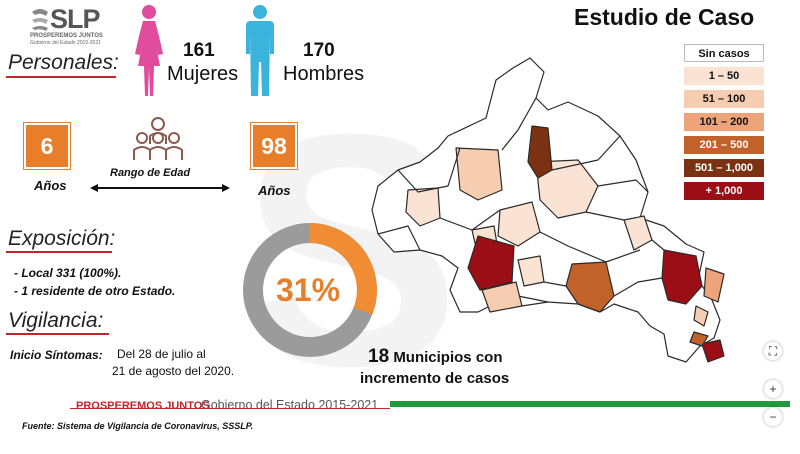 Image resolution: width=800 pixels, height=454 pixels. I want to click on logo-text: SLP, so click(75, 19).